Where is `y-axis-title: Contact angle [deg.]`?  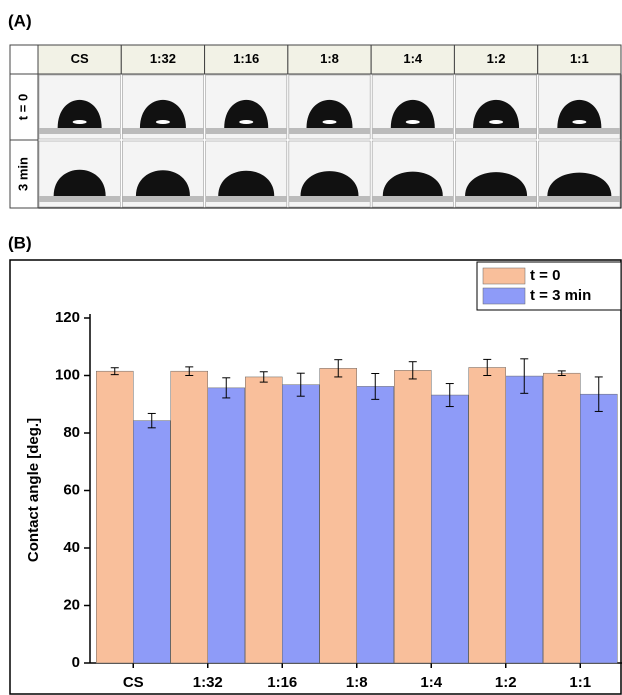
y-axis-title: Contact angle [deg.] is located at coordinates (33, 490).